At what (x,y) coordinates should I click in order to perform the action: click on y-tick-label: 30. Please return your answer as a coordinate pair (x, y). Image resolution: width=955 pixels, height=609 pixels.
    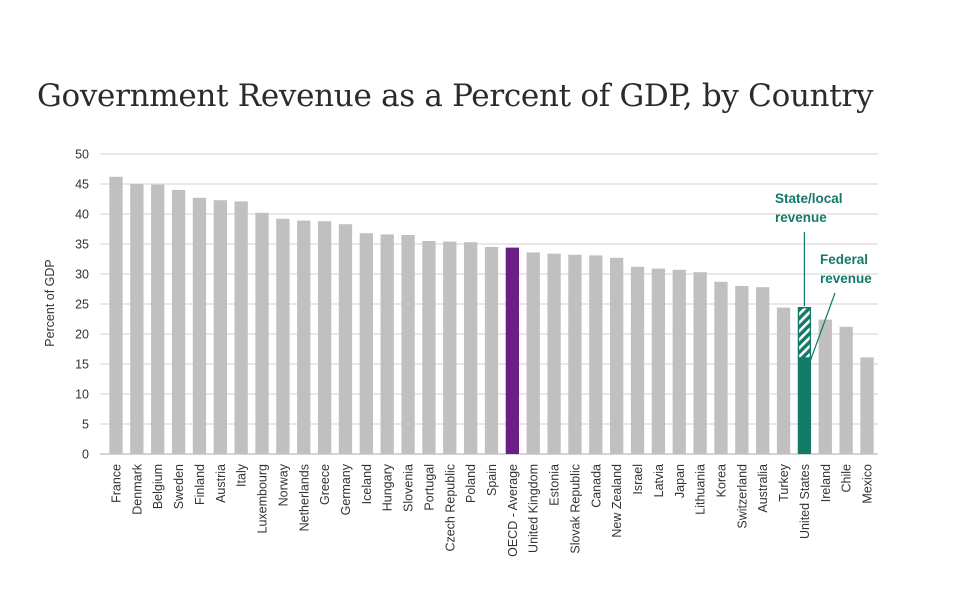
    Looking at the image, I should click on (82, 275).